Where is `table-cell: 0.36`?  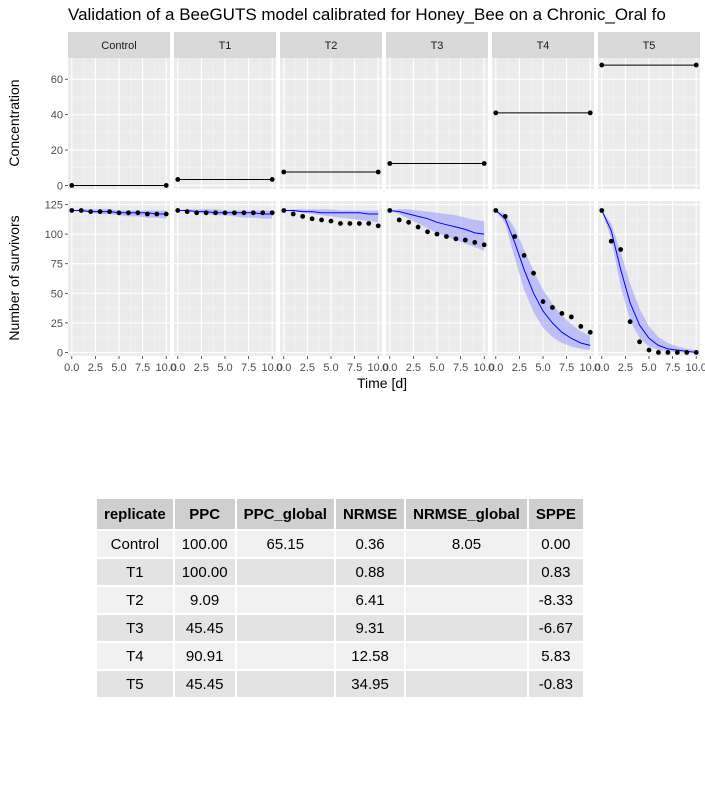 table-cell: 0.36 is located at coordinates (370, 544).